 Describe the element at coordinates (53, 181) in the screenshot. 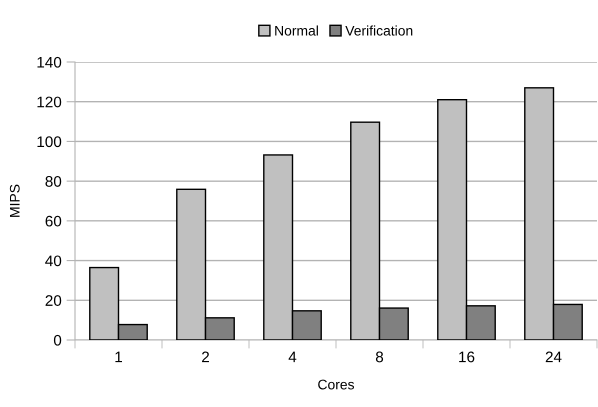

I see `y-tick-label: 80` at that location.